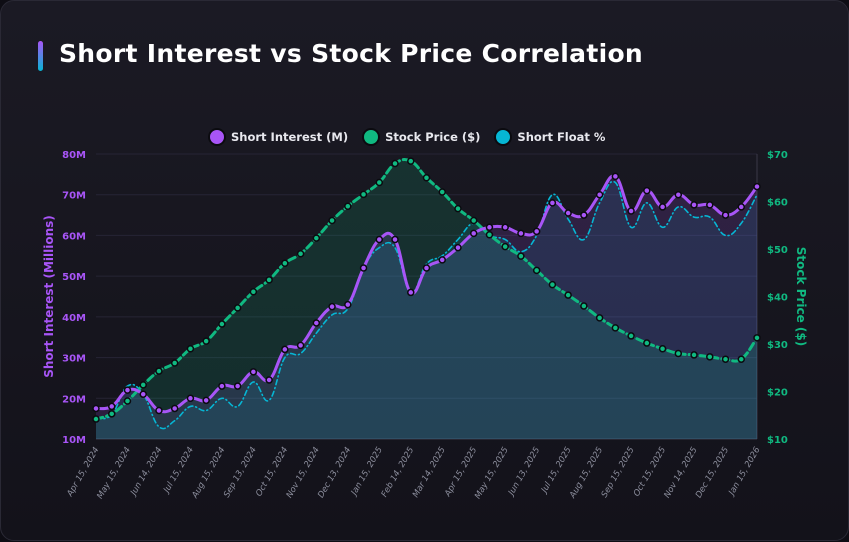 The width and height of the screenshot is (849, 542). I want to click on x-tick-label: Jul 15, 2025, so click(556, 471).